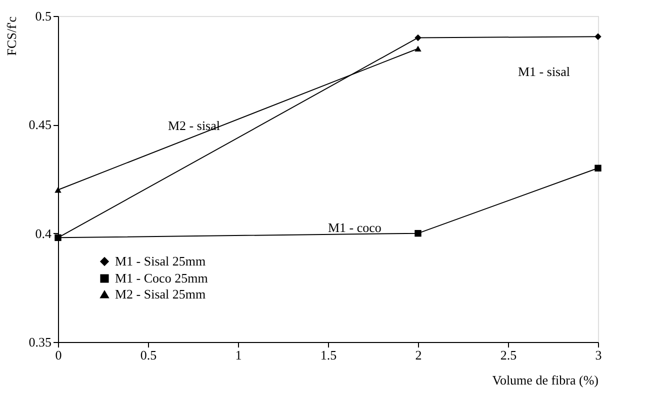 This screenshot has height=405, width=656. What do you see at coordinates (160, 261) in the screenshot?
I see `legend-label: M1 - Sisal 25mm` at bounding box center [160, 261].